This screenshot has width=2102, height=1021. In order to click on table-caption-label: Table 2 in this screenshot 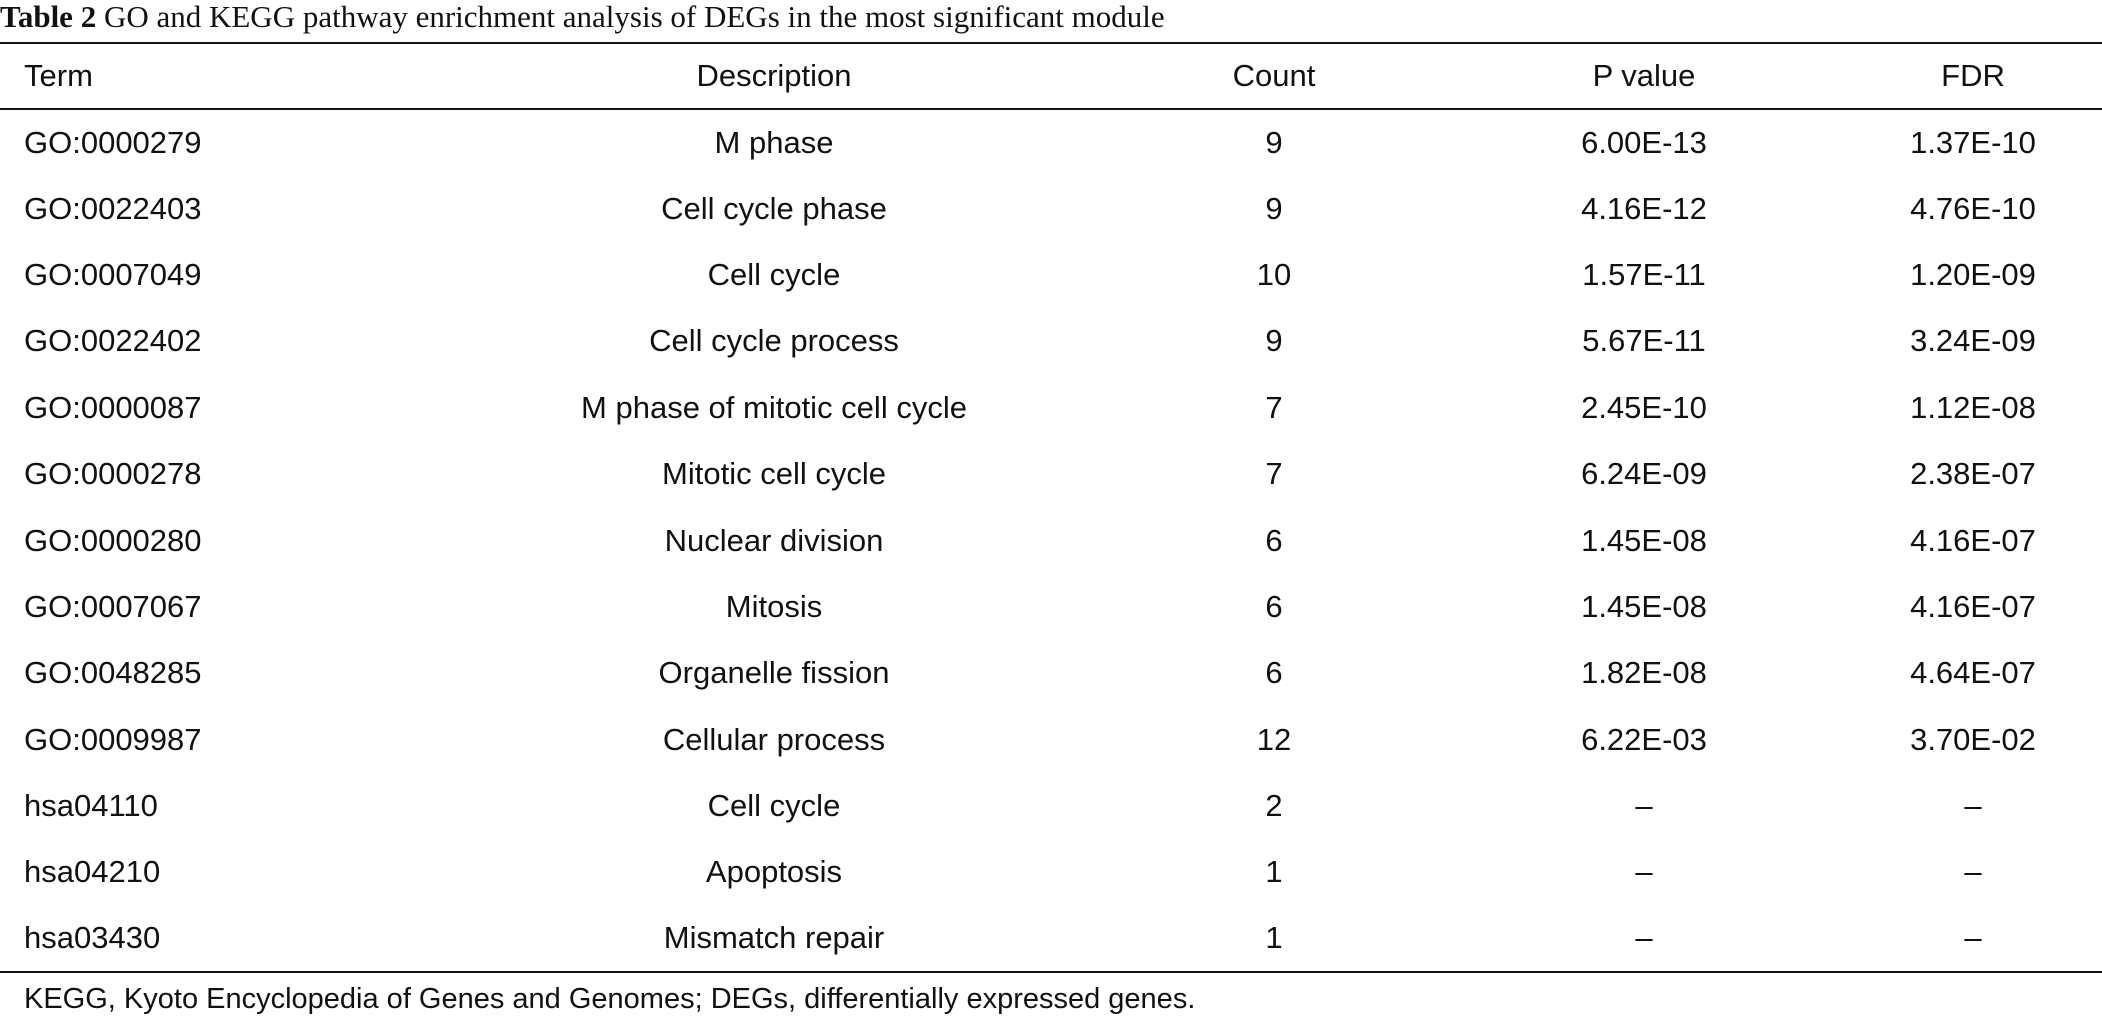, I will do `click(48, 17)`.